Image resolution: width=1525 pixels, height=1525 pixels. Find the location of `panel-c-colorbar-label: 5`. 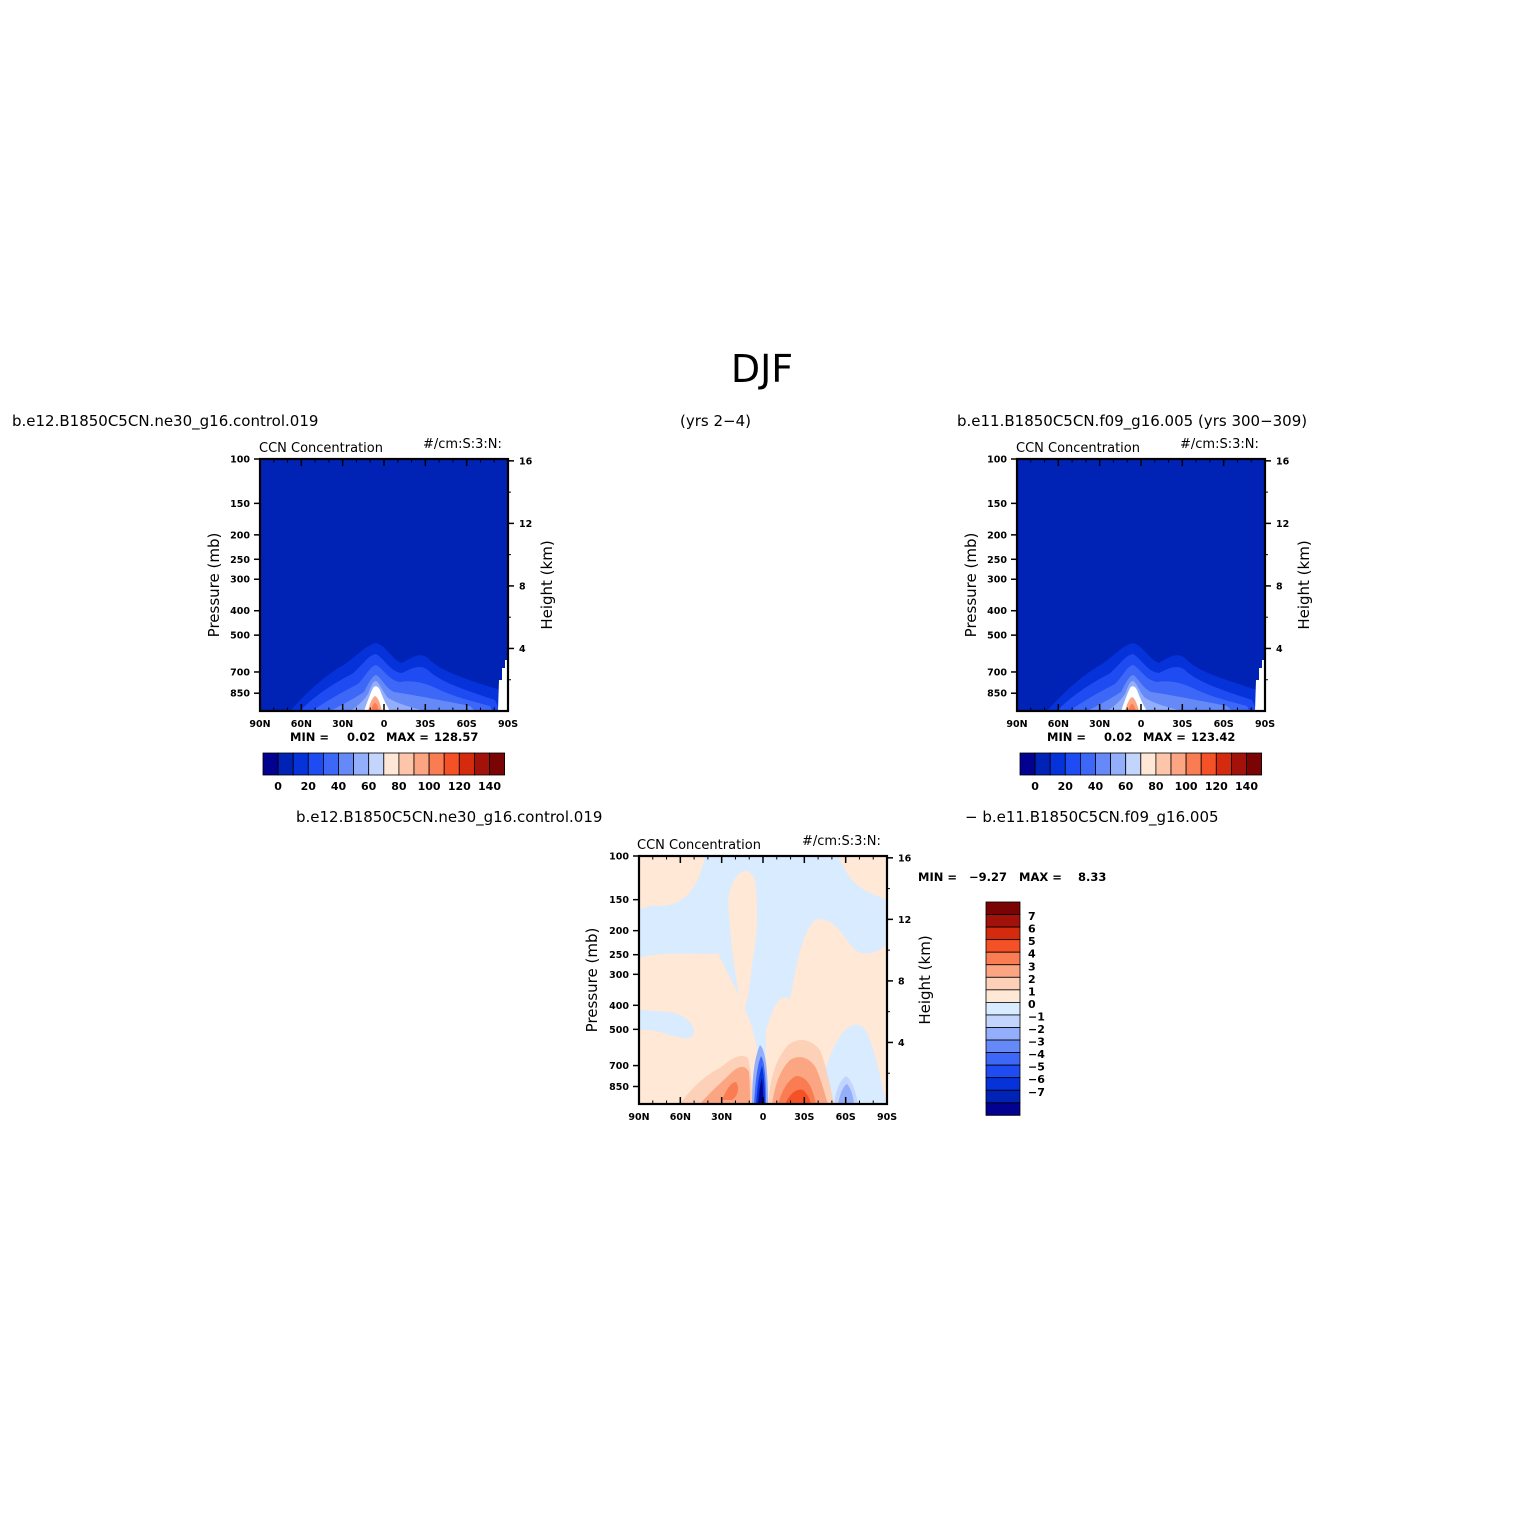

panel-c-colorbar-label: 5 is located at coordinates (1032, 941).